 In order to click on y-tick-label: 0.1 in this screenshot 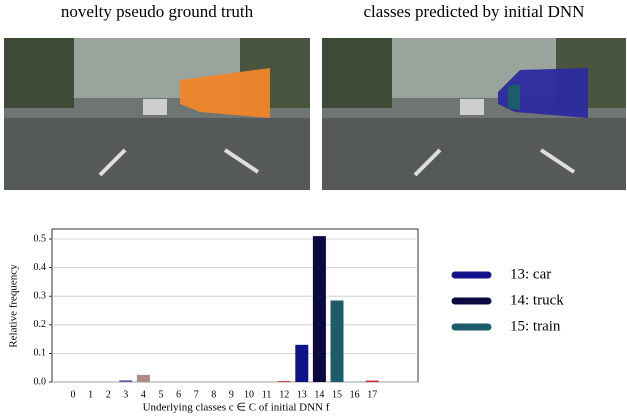, I will do `click(40, 353)`.